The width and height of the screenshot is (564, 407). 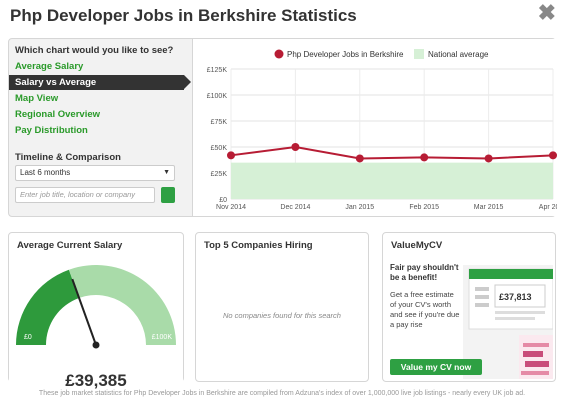 I want to click on average-salary-title: Average Current Salary, so click(x=69, y=245).